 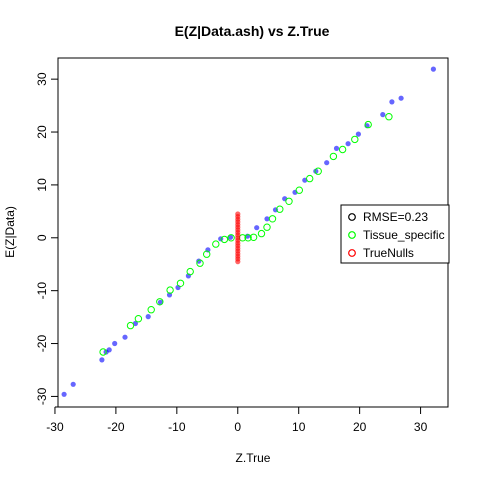 I want to click on x-tick-label-6: 30, so click(x=421, y=427).